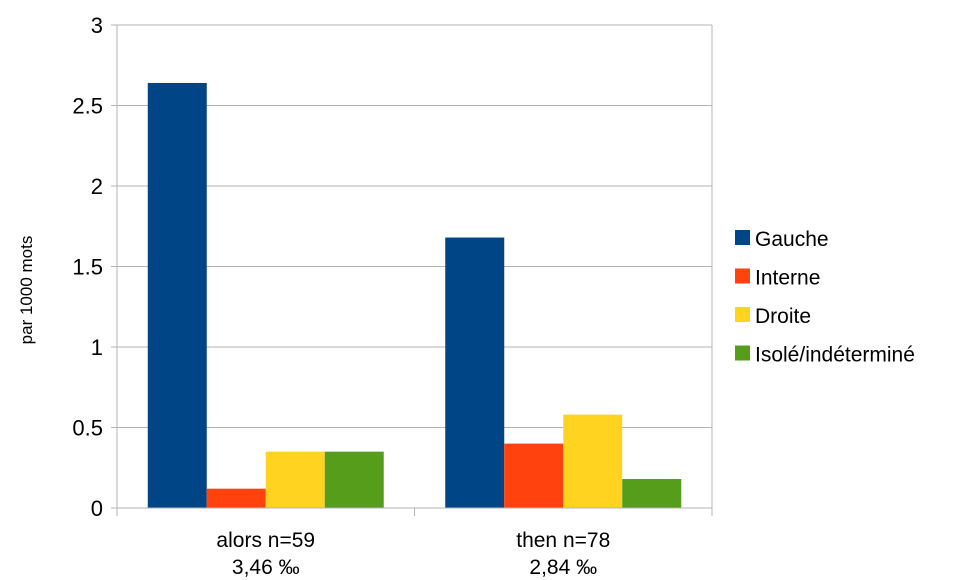  What do you see at coordinates (97, 186) in the screenshot?
I see `y-tick-label: 2` at bounding box center [97, 186].